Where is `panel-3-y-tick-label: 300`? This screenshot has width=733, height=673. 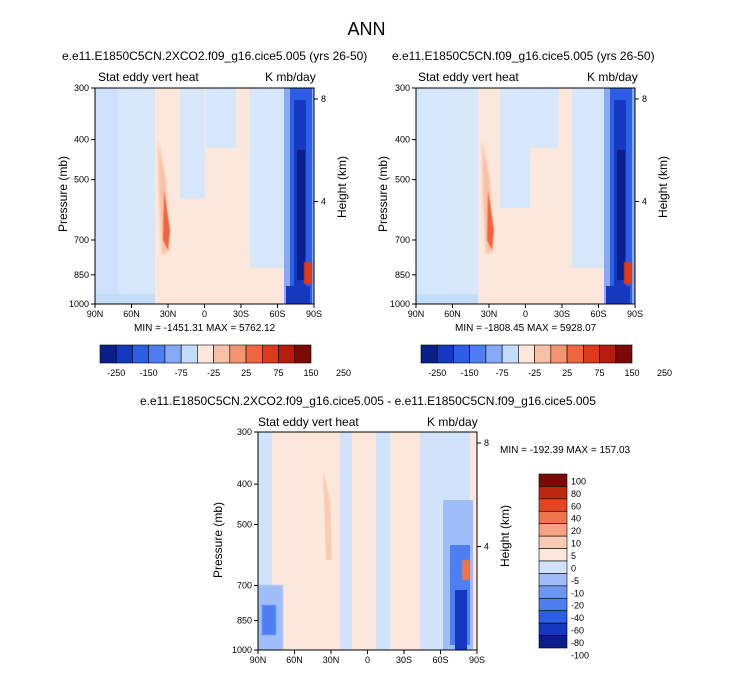 panel-3-y-tick-label: 300 is located at coordinates (244, 432).